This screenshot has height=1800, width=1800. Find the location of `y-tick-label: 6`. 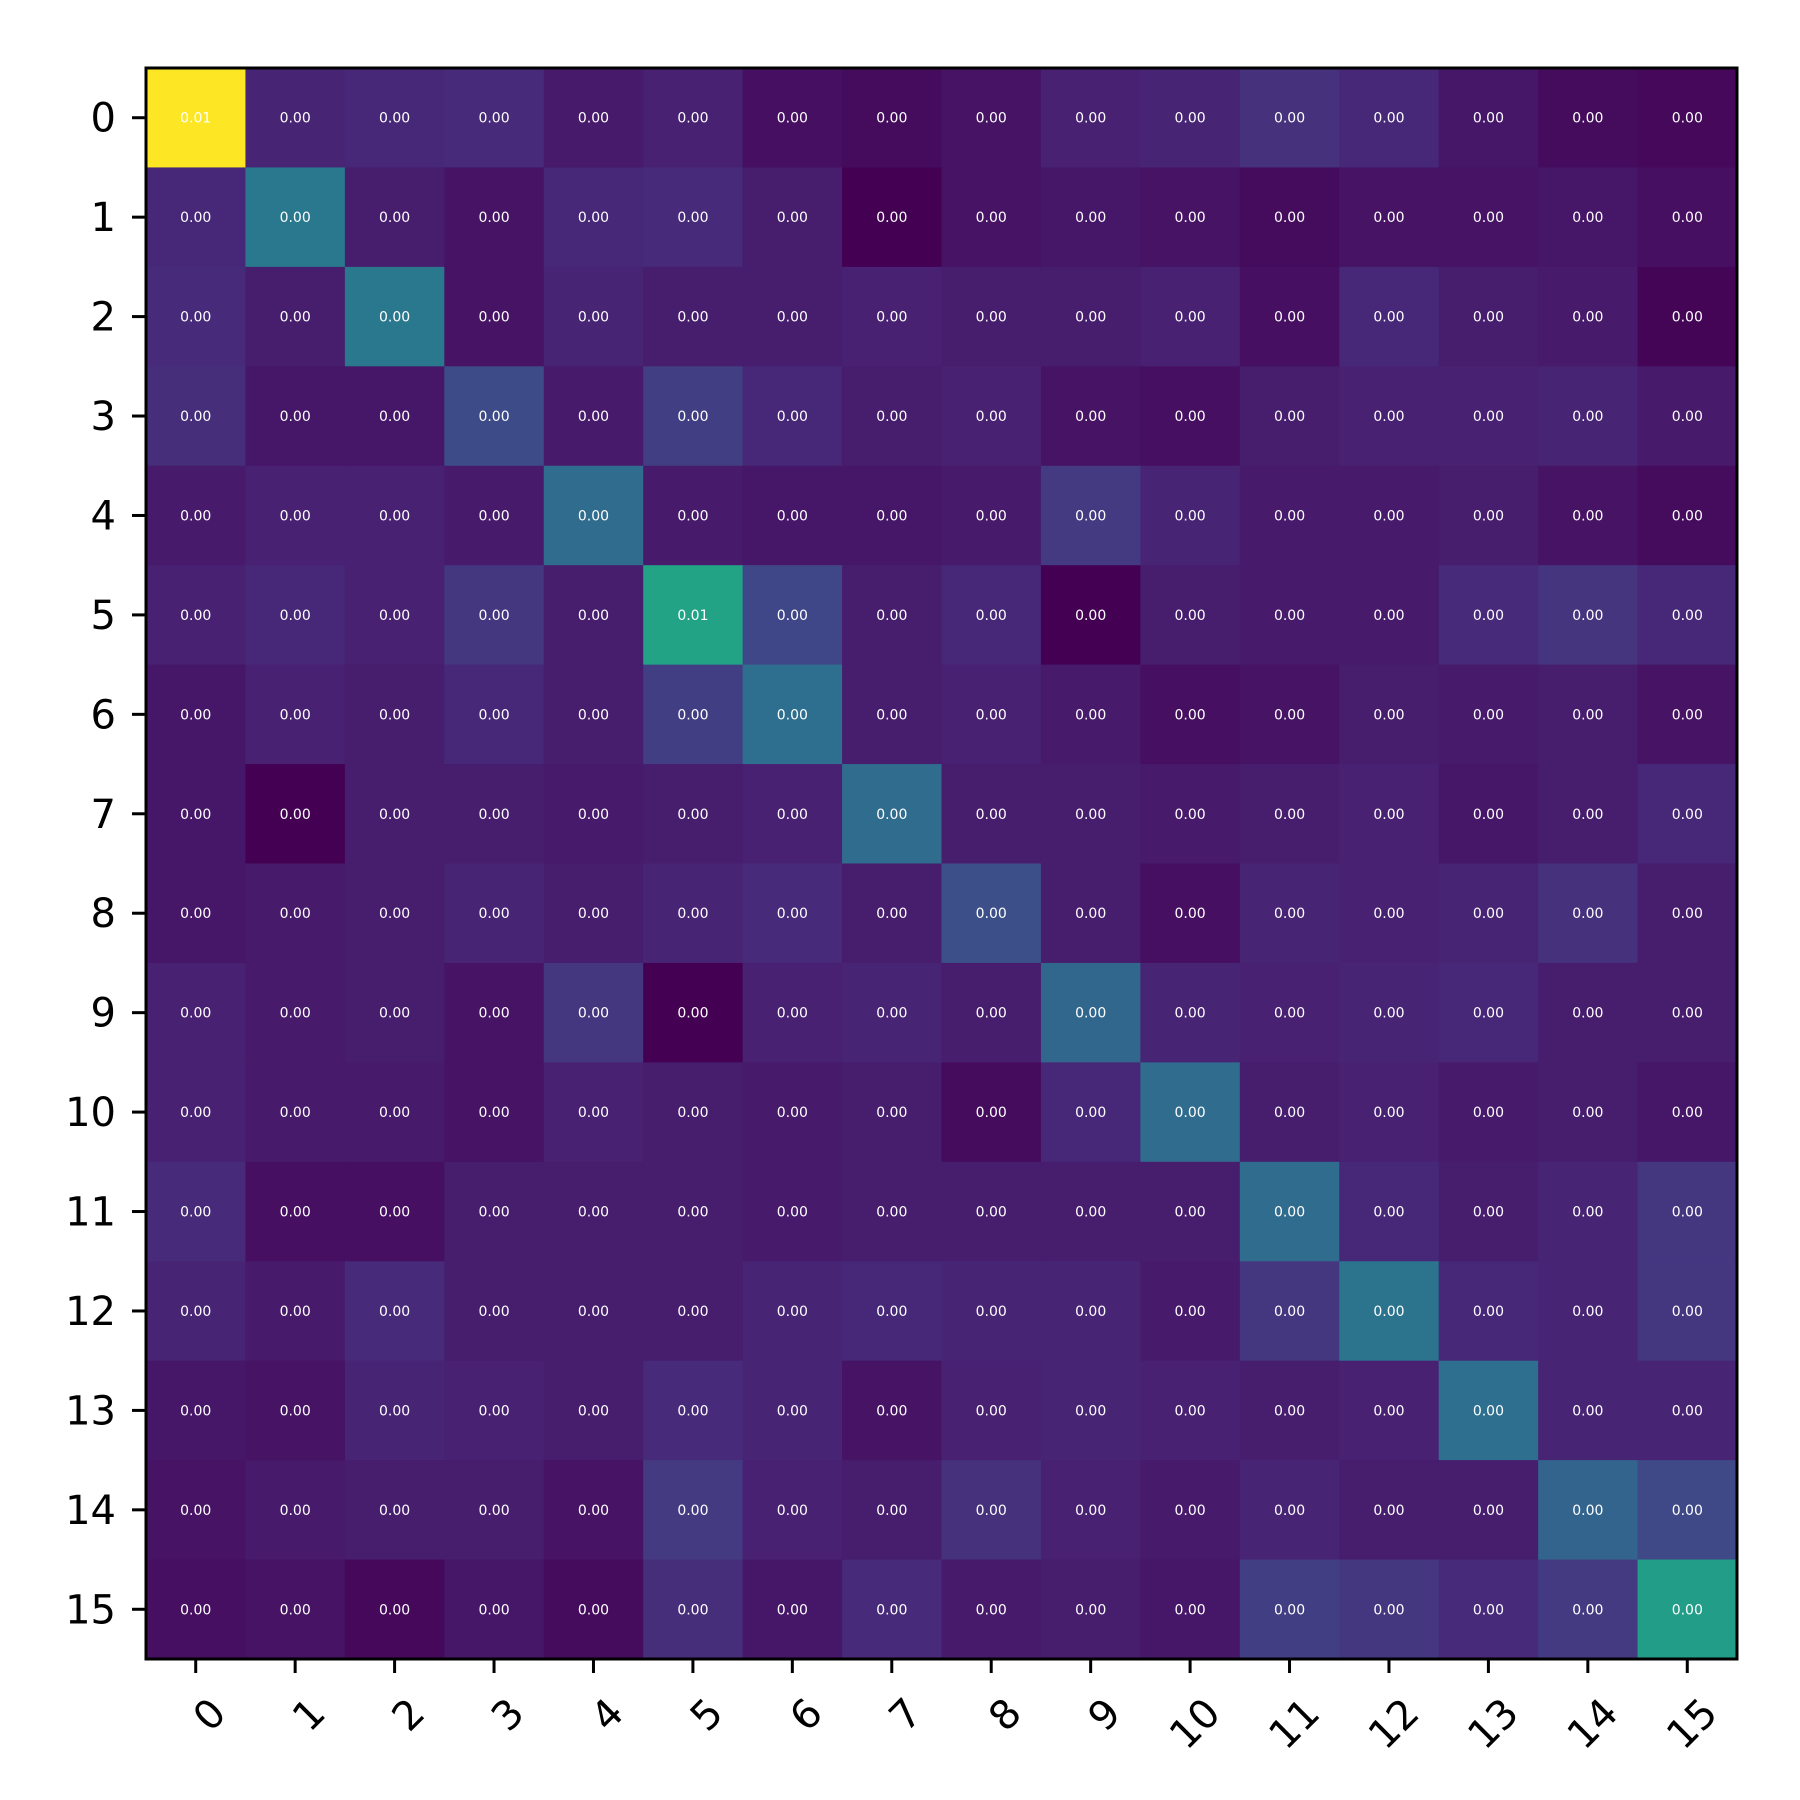

y-tick-label: 6 is located at coordinates (103, 715).